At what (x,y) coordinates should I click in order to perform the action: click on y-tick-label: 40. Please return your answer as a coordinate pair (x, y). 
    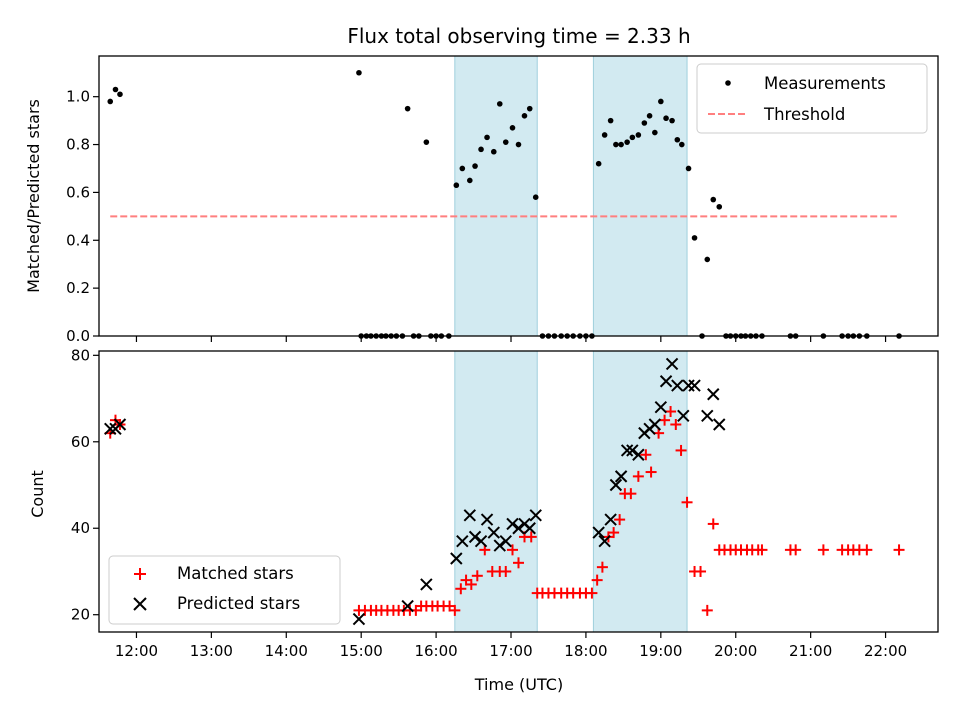
    Looking at the image, I should click on (80, 528).